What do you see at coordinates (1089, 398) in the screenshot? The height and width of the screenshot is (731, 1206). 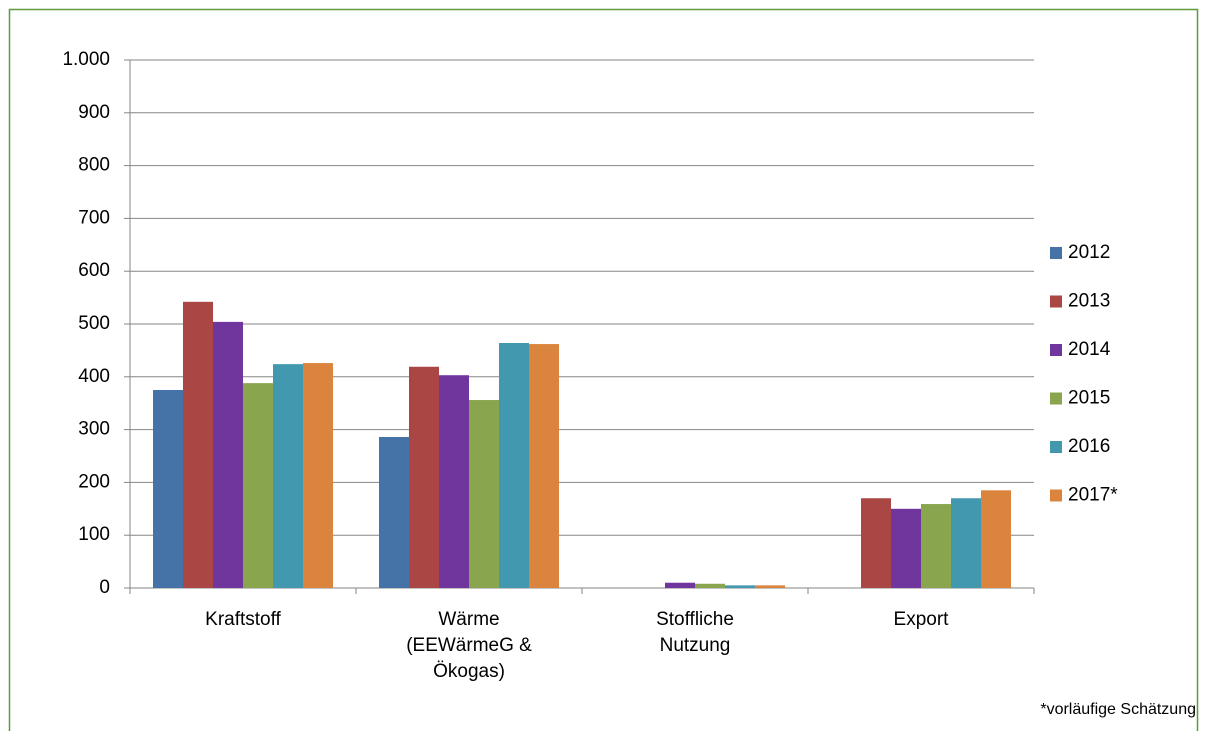 I see `legend-label: 2015` at bounding box center [1089, 398].